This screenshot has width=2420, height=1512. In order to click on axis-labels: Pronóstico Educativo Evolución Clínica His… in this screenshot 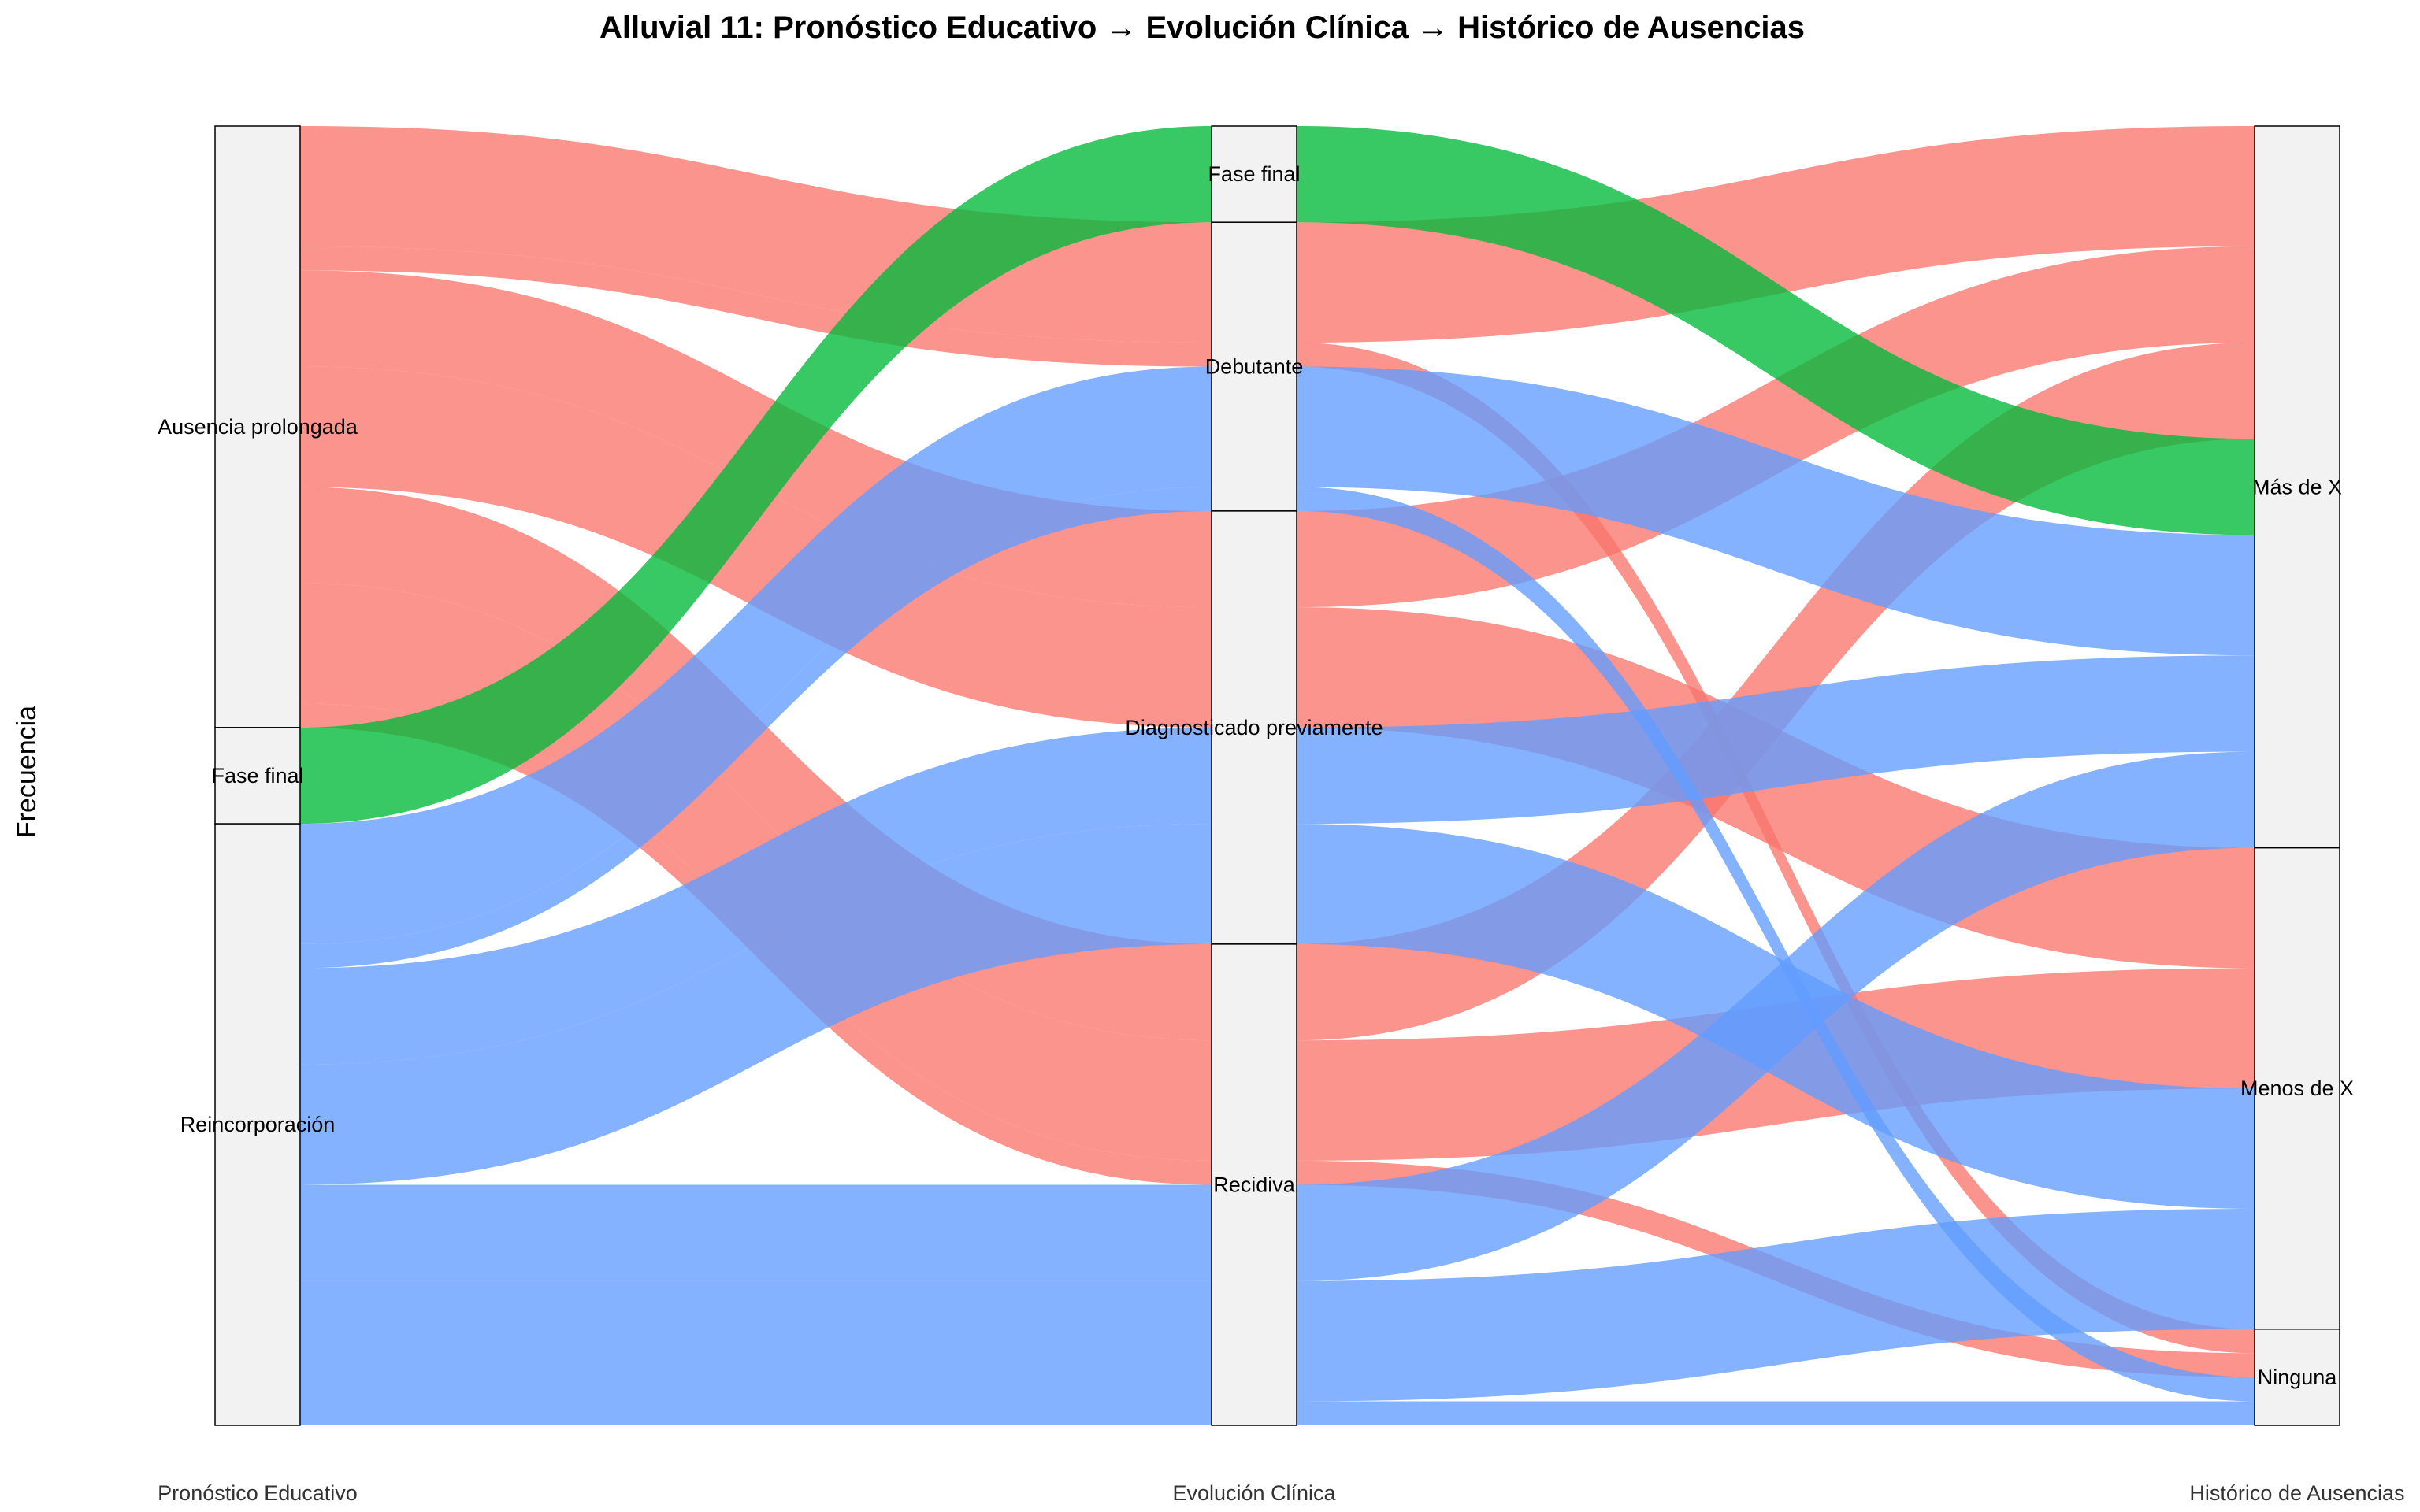, I will do `click(1281, 1493)`.